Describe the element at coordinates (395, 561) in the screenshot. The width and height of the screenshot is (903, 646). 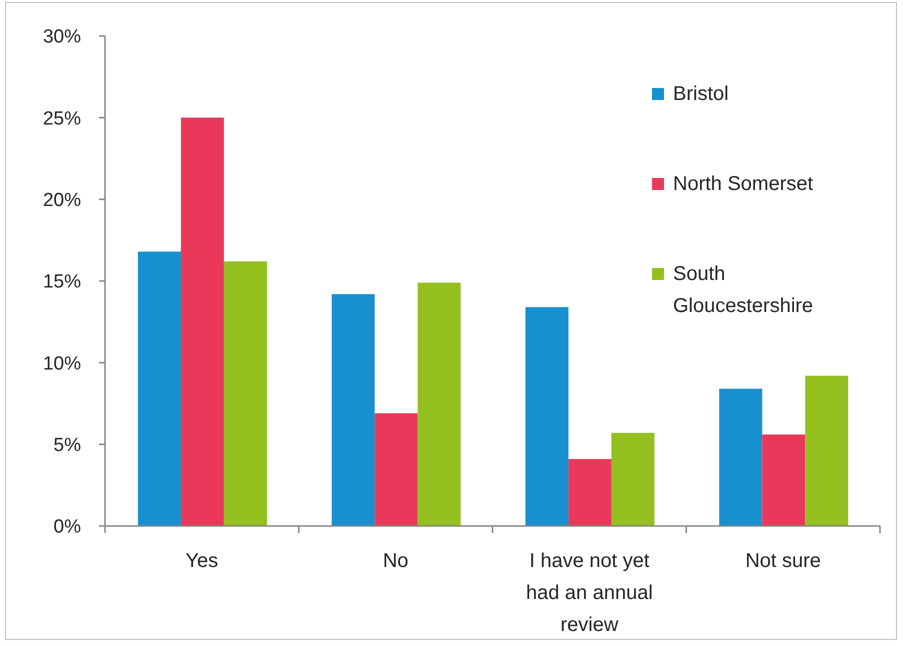
I see `x-tick-label: No` at that location.